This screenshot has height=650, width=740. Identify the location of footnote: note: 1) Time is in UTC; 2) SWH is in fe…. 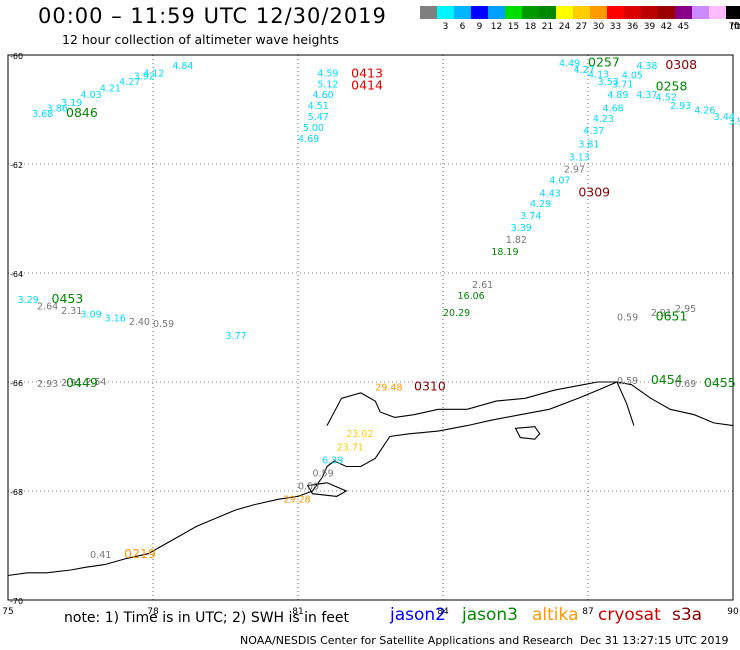
(207, 618).